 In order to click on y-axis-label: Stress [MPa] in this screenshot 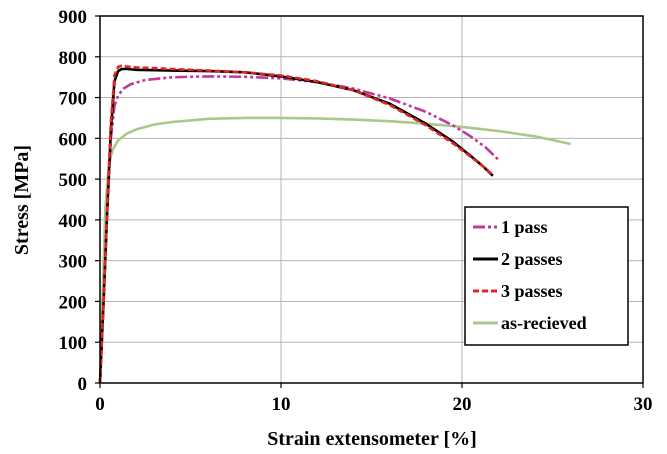, I will do `click(22, 200)`.